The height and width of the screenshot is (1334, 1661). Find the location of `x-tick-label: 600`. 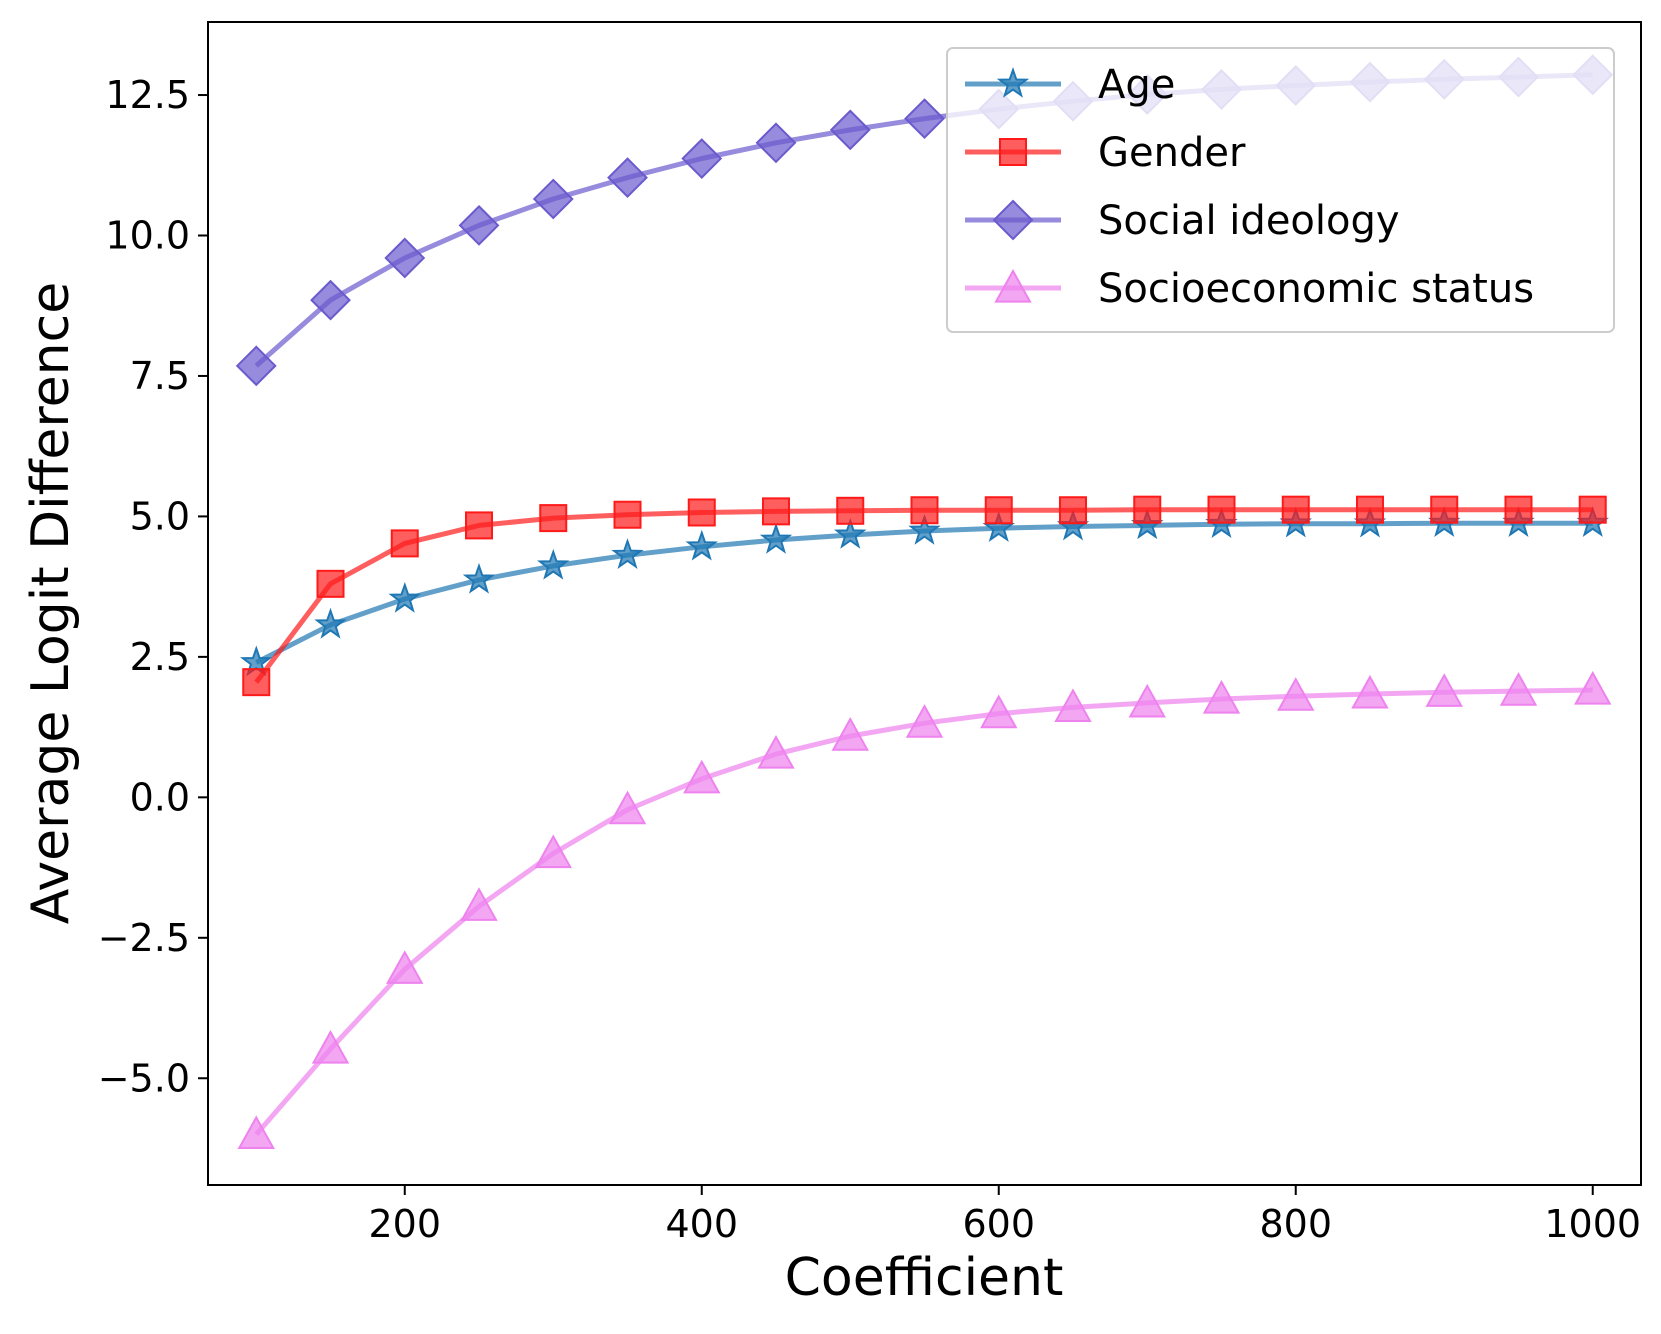

x-tick-label: 600 is located at coordinates (998, 1224).